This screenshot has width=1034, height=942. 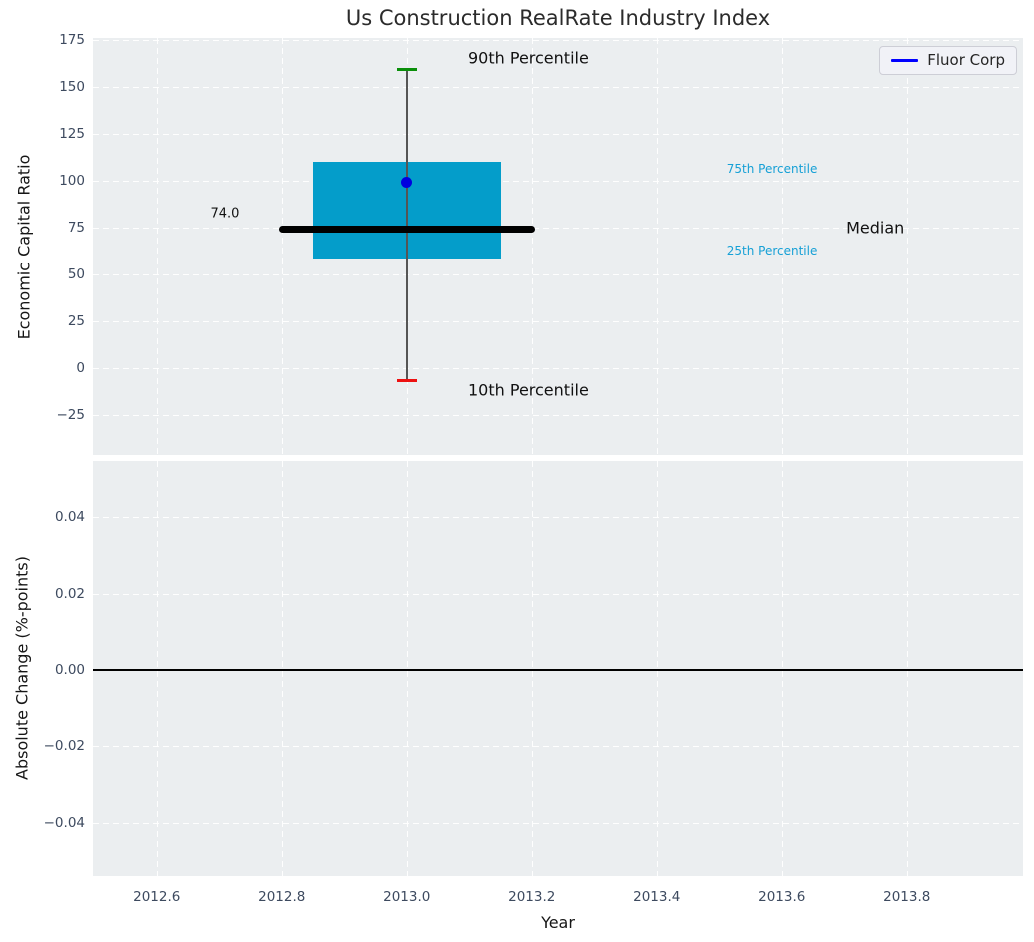 I want to click on legend-line-swatch, so click(x=905, y=60).